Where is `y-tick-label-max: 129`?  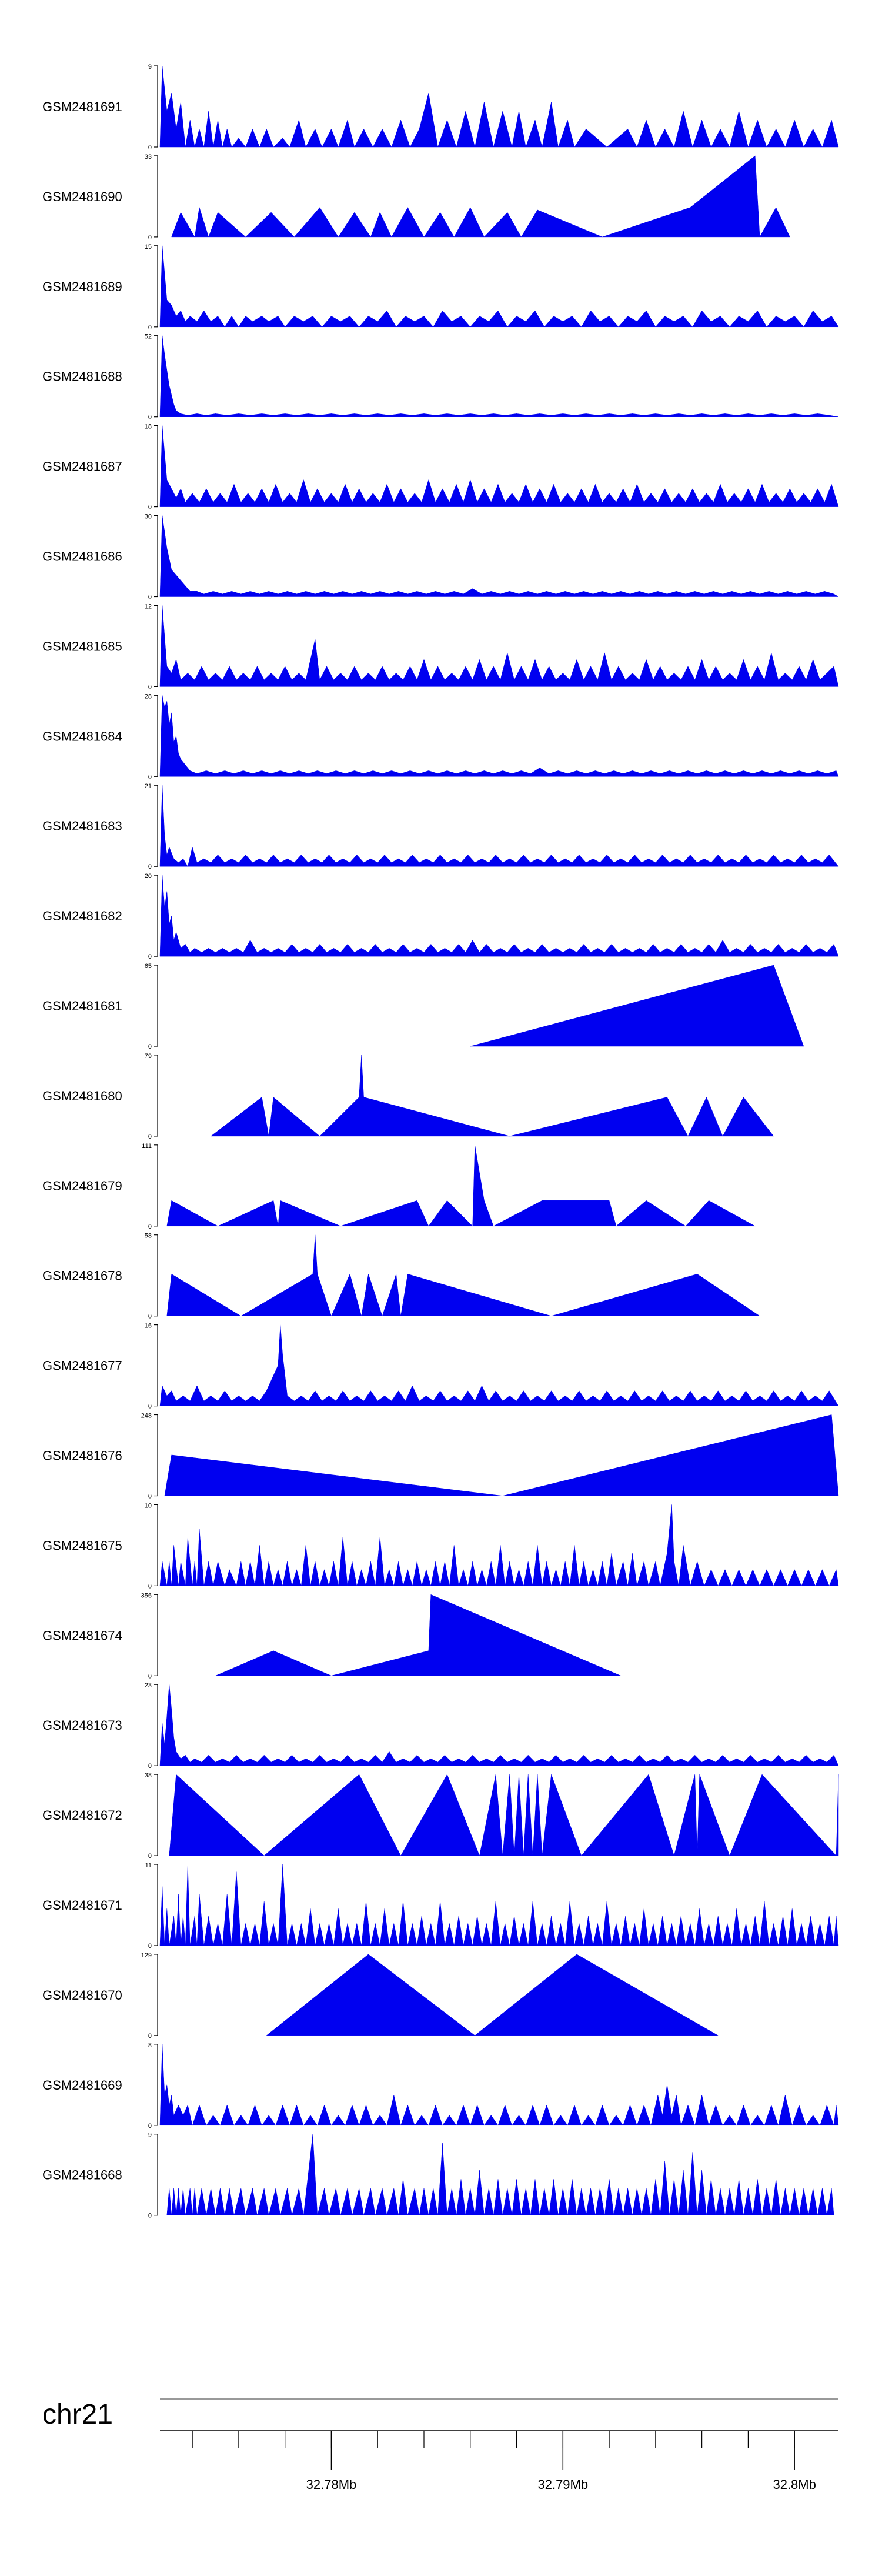
y-tick-label-max: 129 is located at coordinates (146, 1955).